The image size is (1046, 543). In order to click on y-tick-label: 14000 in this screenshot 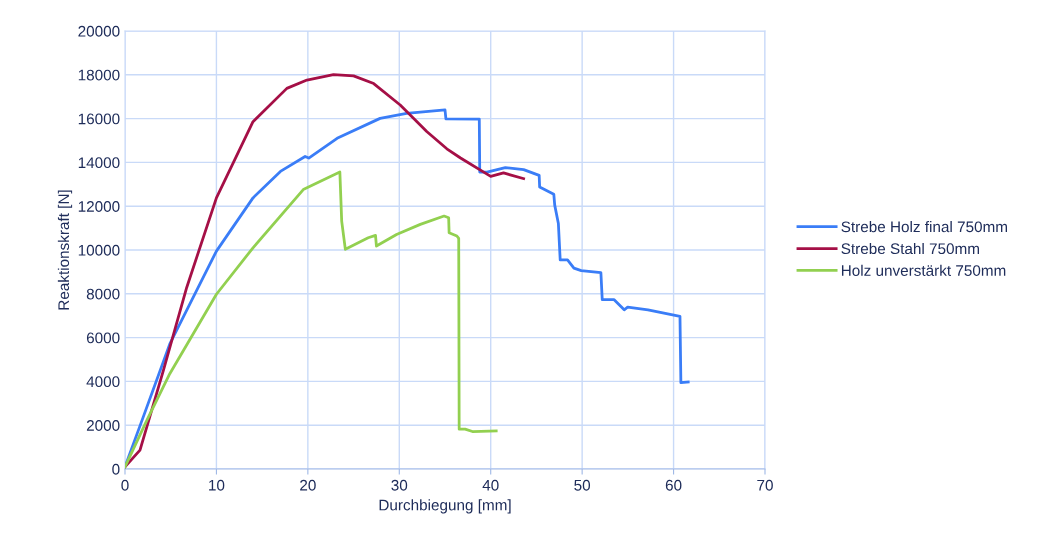, I will do `click(99, 163)`.